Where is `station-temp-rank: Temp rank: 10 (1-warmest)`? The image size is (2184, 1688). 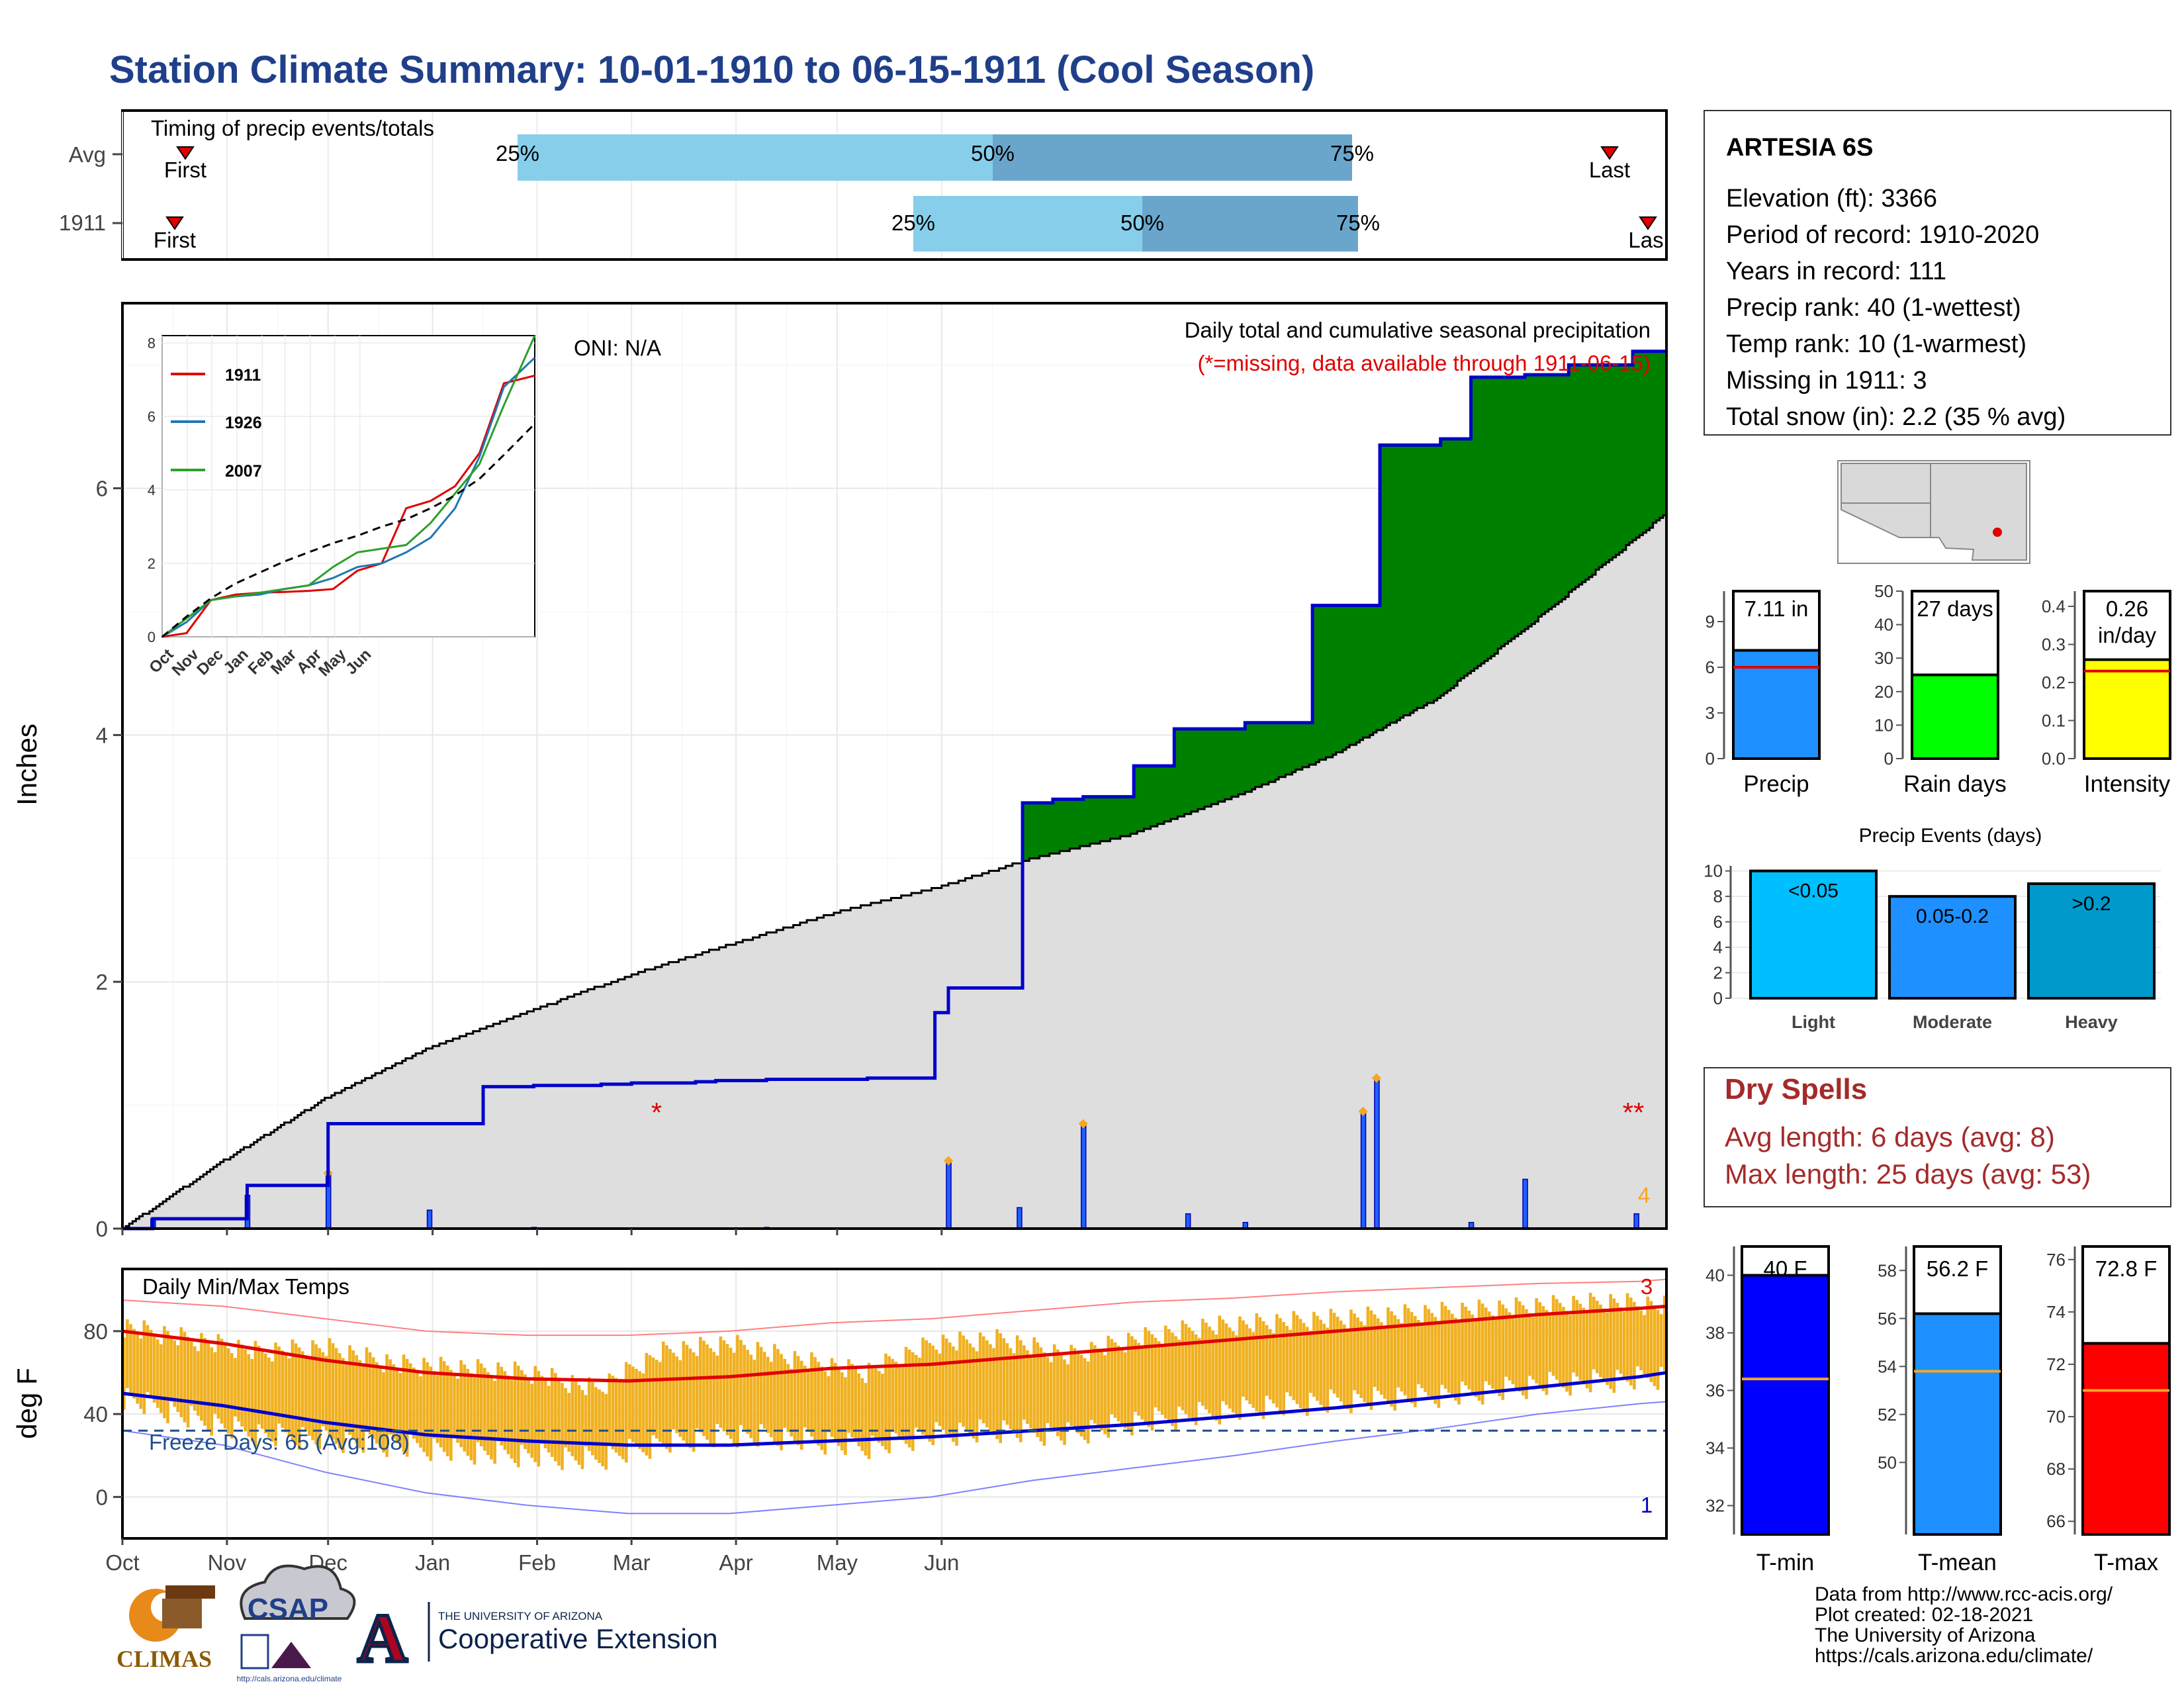 station-temp-rank: Temp rank: 10 (1-warmest) is located at coordinates (1876, 344).